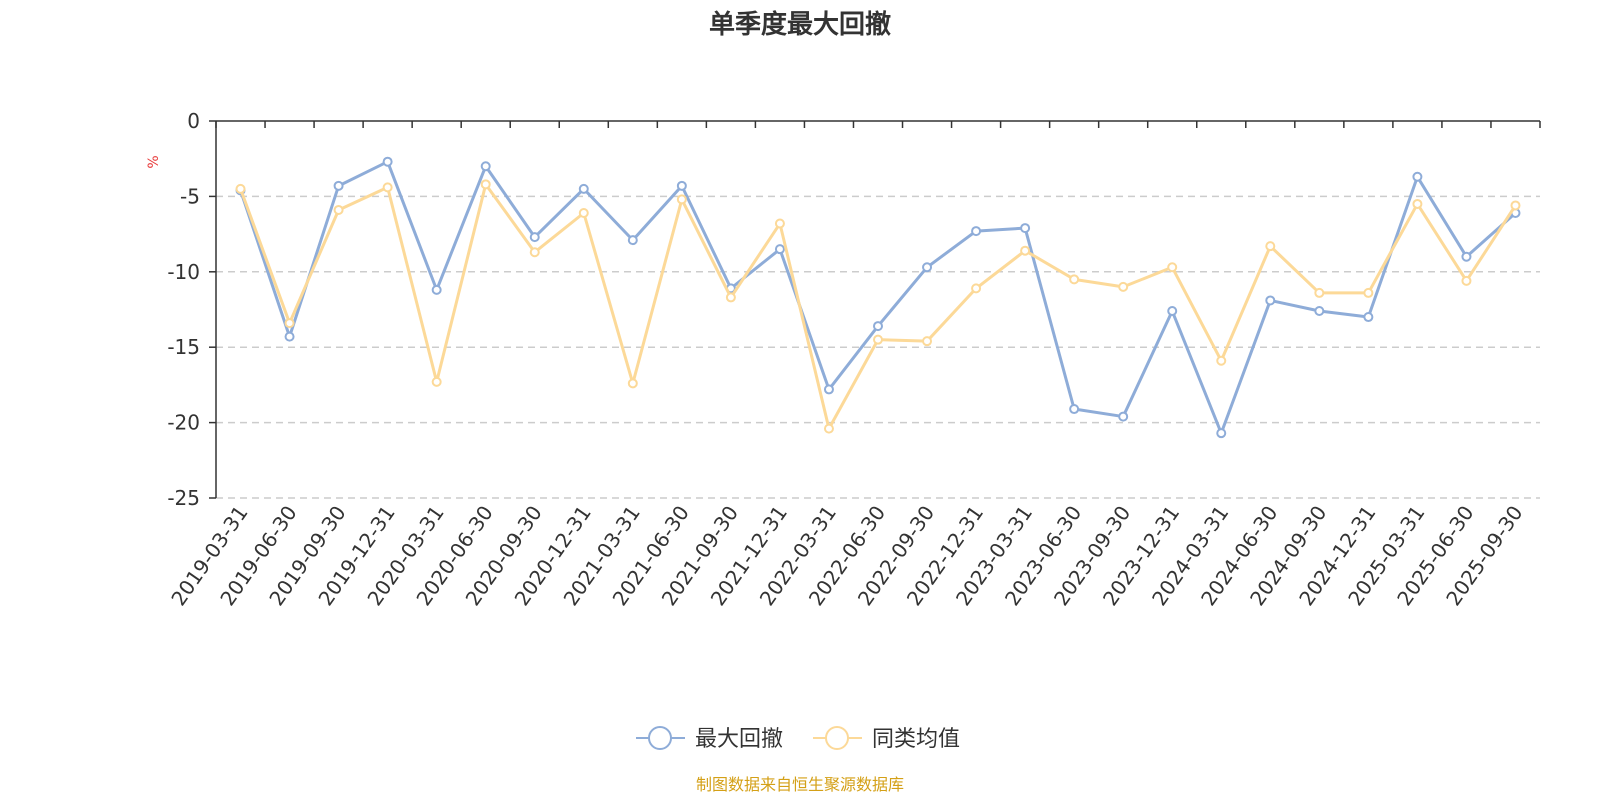 The height and width of the screenshot is (800, 1600). What do you see at coordinates (183, 347) in the screenshot?
I see `y-tick-label: -15` at bounding box center [183, 347].